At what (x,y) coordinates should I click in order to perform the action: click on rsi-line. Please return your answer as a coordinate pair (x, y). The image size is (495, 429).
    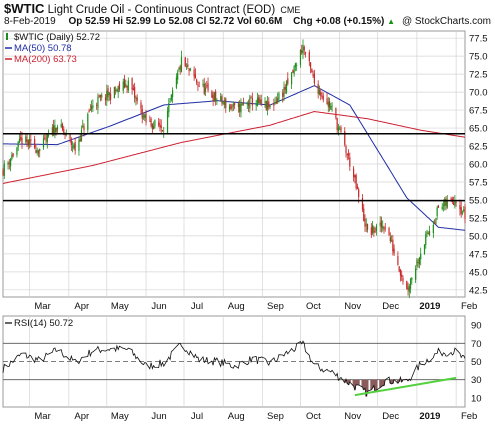
    Looking at the image, I should click on (234, 368).